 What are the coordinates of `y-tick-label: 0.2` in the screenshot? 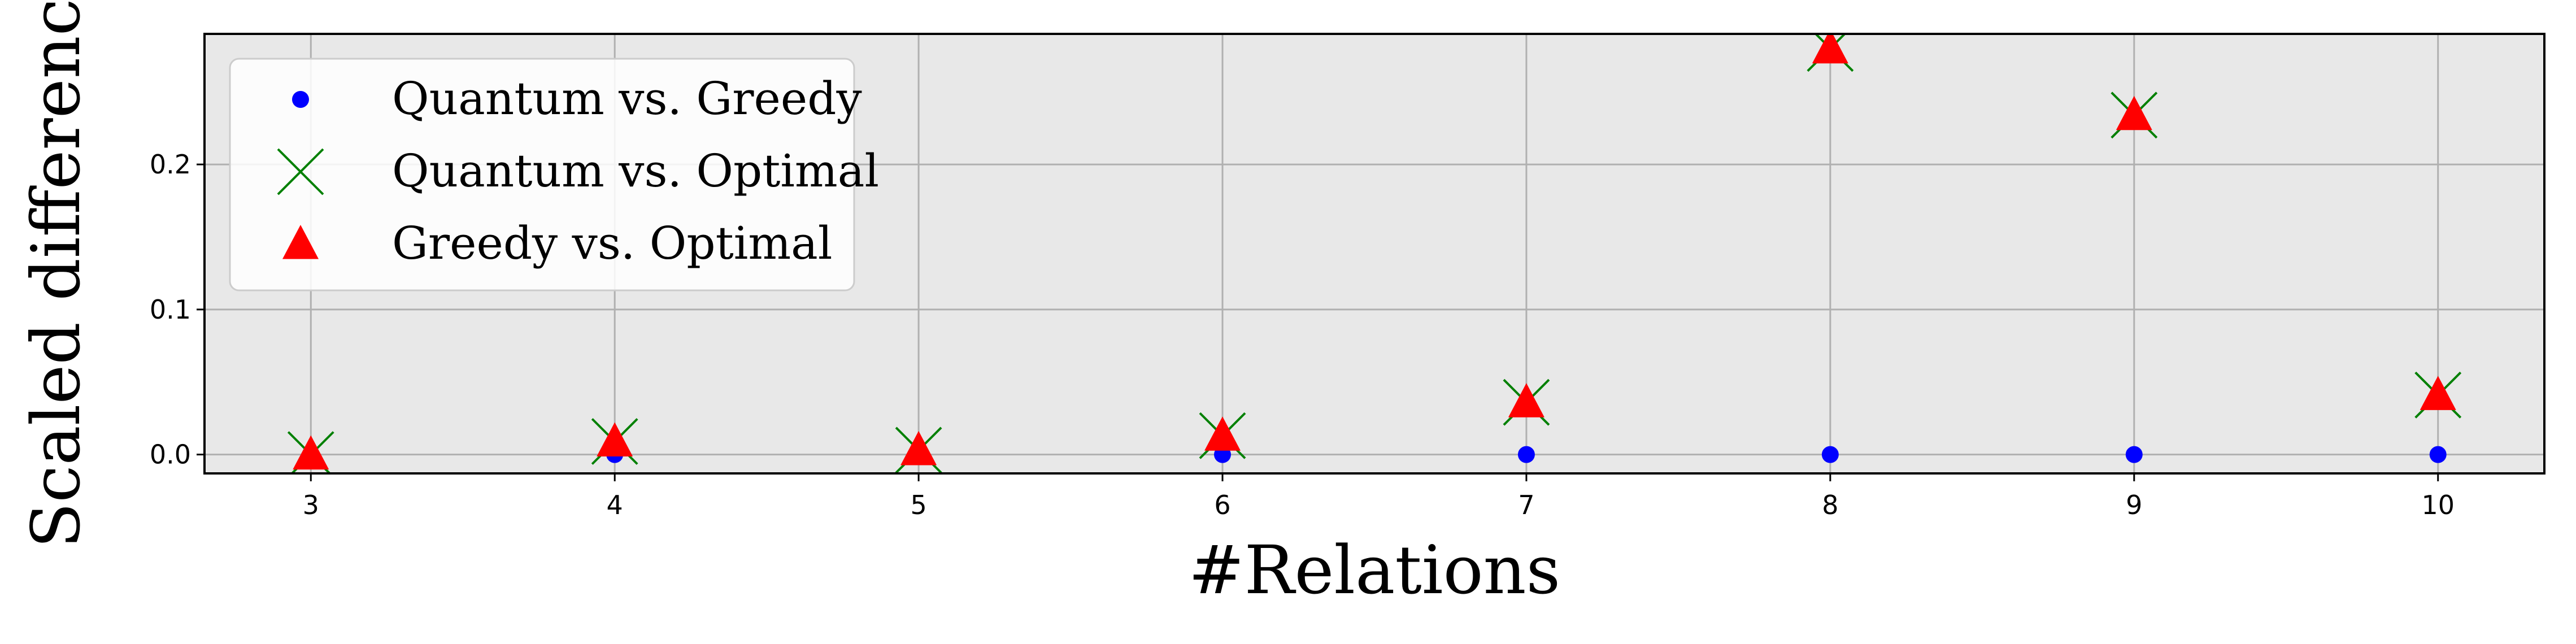 It's located at (170, 164).